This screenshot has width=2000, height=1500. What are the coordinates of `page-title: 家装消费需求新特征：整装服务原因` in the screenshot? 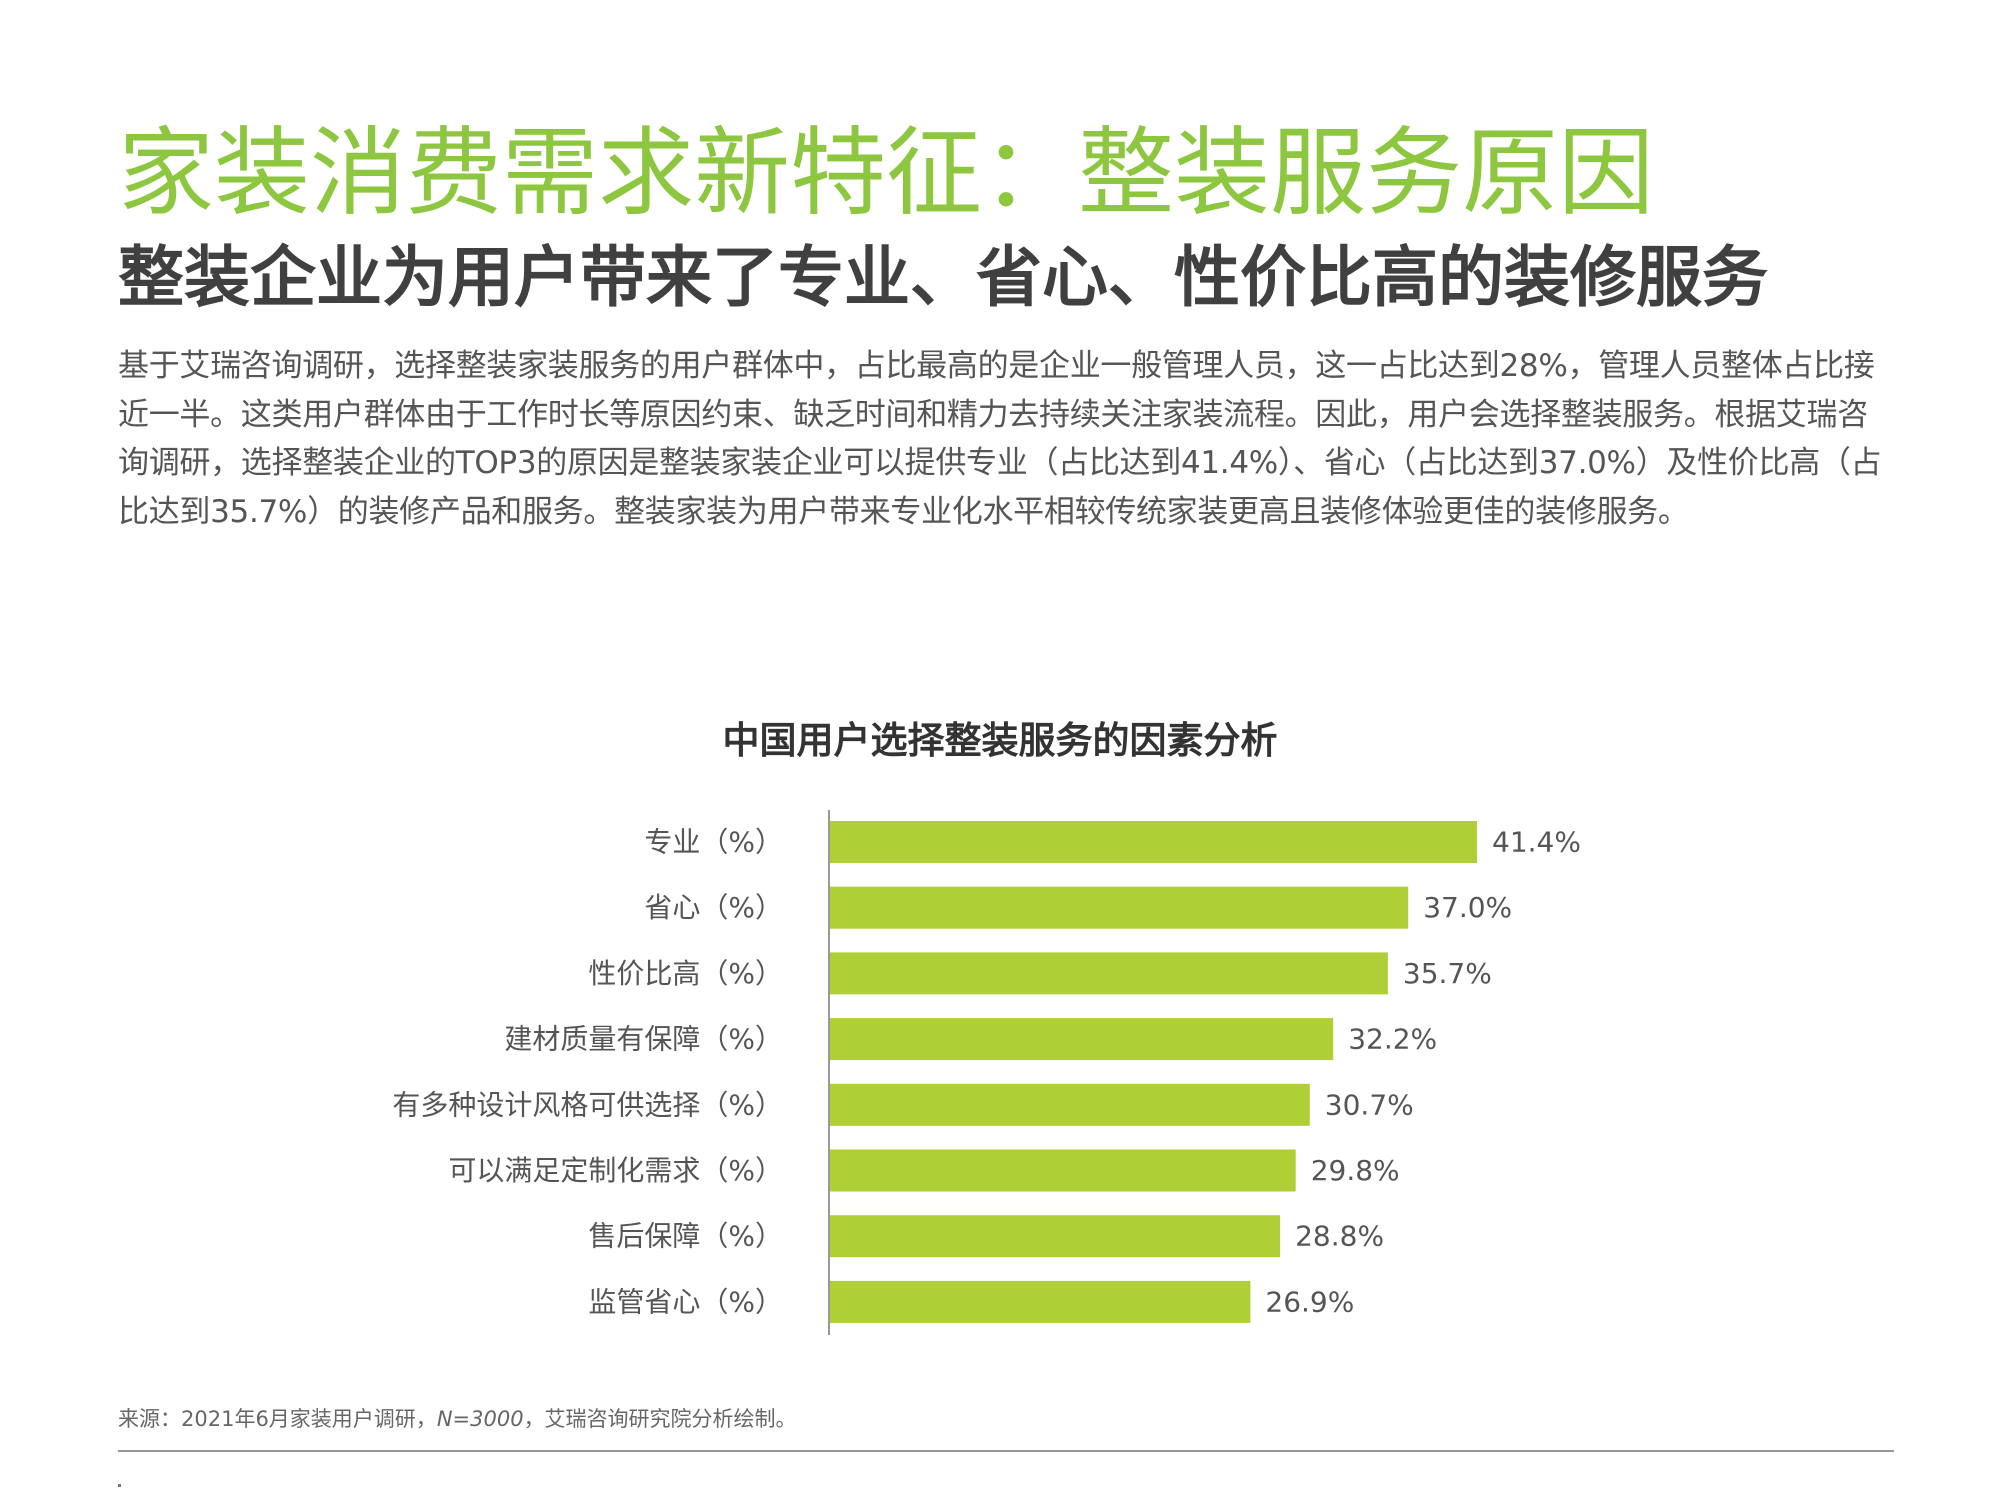 It's located at (886, 173).